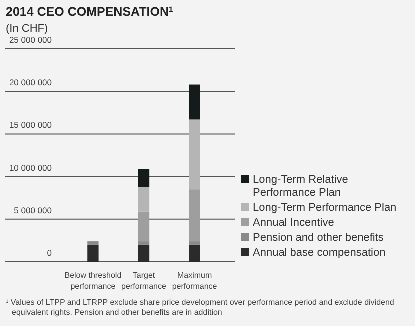 This screenshot has height=326, width=415. What do you see at coordinates (33, 210) in the screenshot?
I see `y-tick-label: 5 000 000` at bounding box center [33, 210].